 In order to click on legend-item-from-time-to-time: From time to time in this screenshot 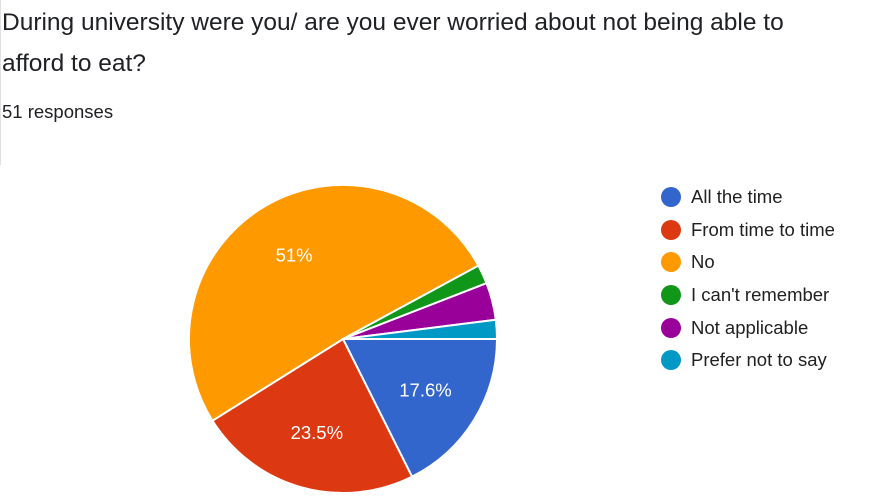, I will do `click(748, 230)`.